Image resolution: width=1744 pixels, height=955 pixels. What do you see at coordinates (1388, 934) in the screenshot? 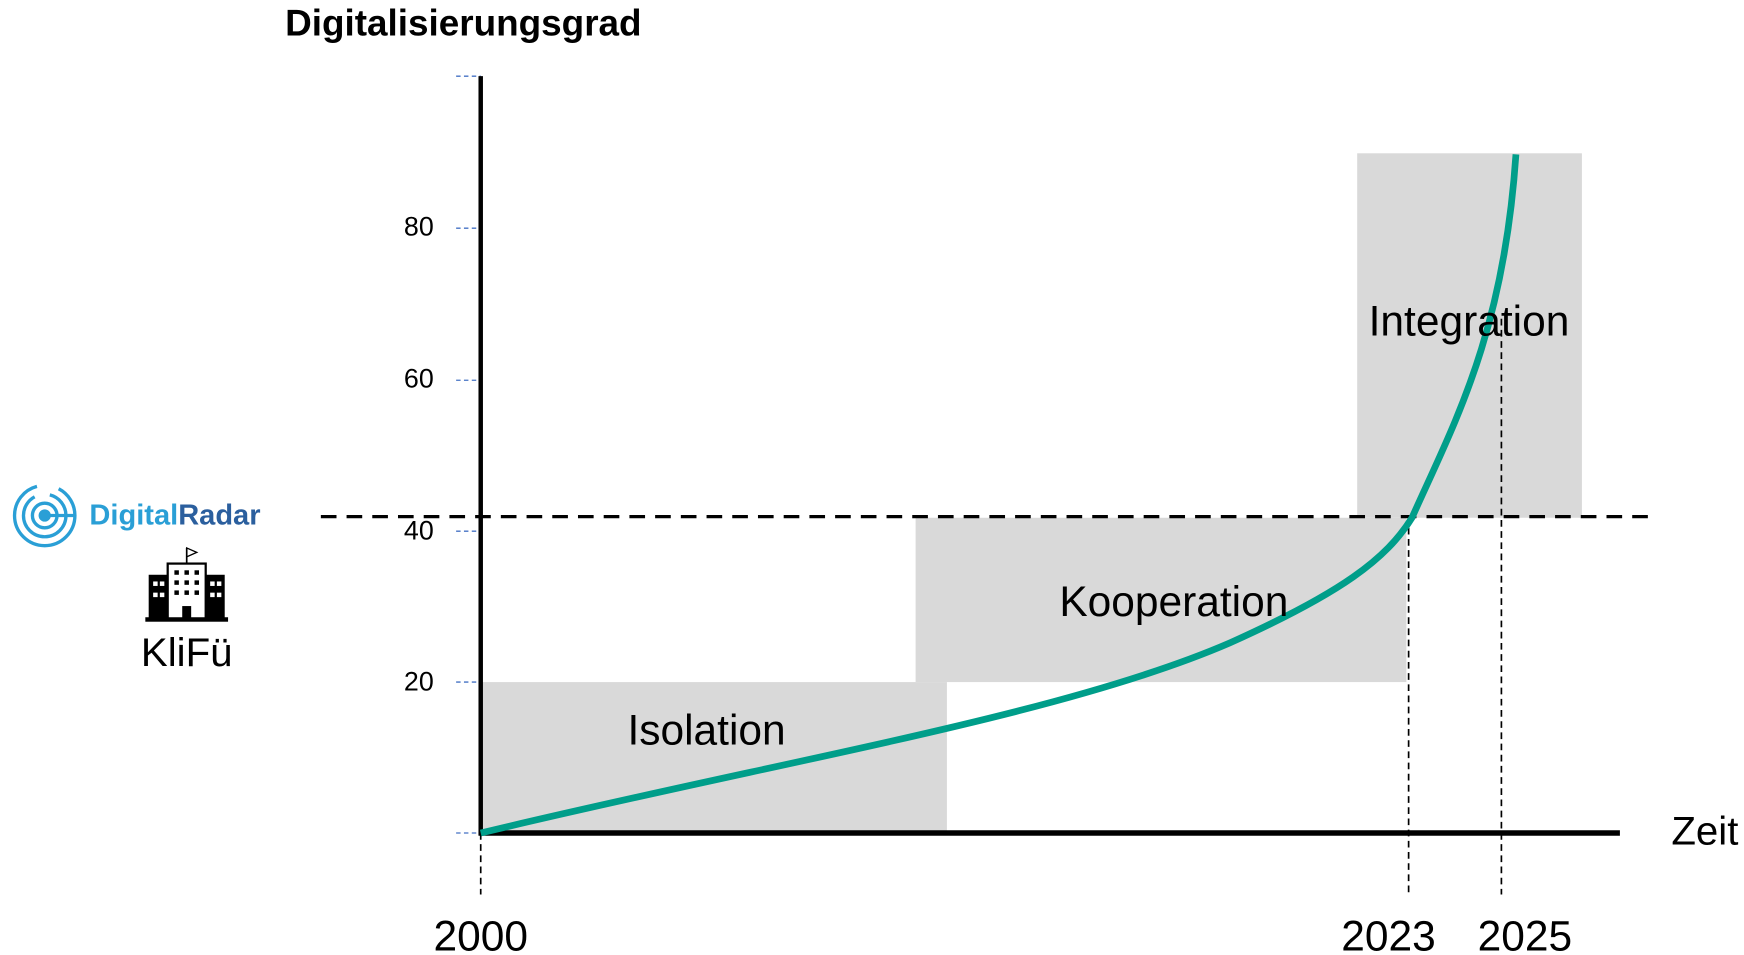
I see `x-tick-label: 2023` at bounding box center [1388, 934].